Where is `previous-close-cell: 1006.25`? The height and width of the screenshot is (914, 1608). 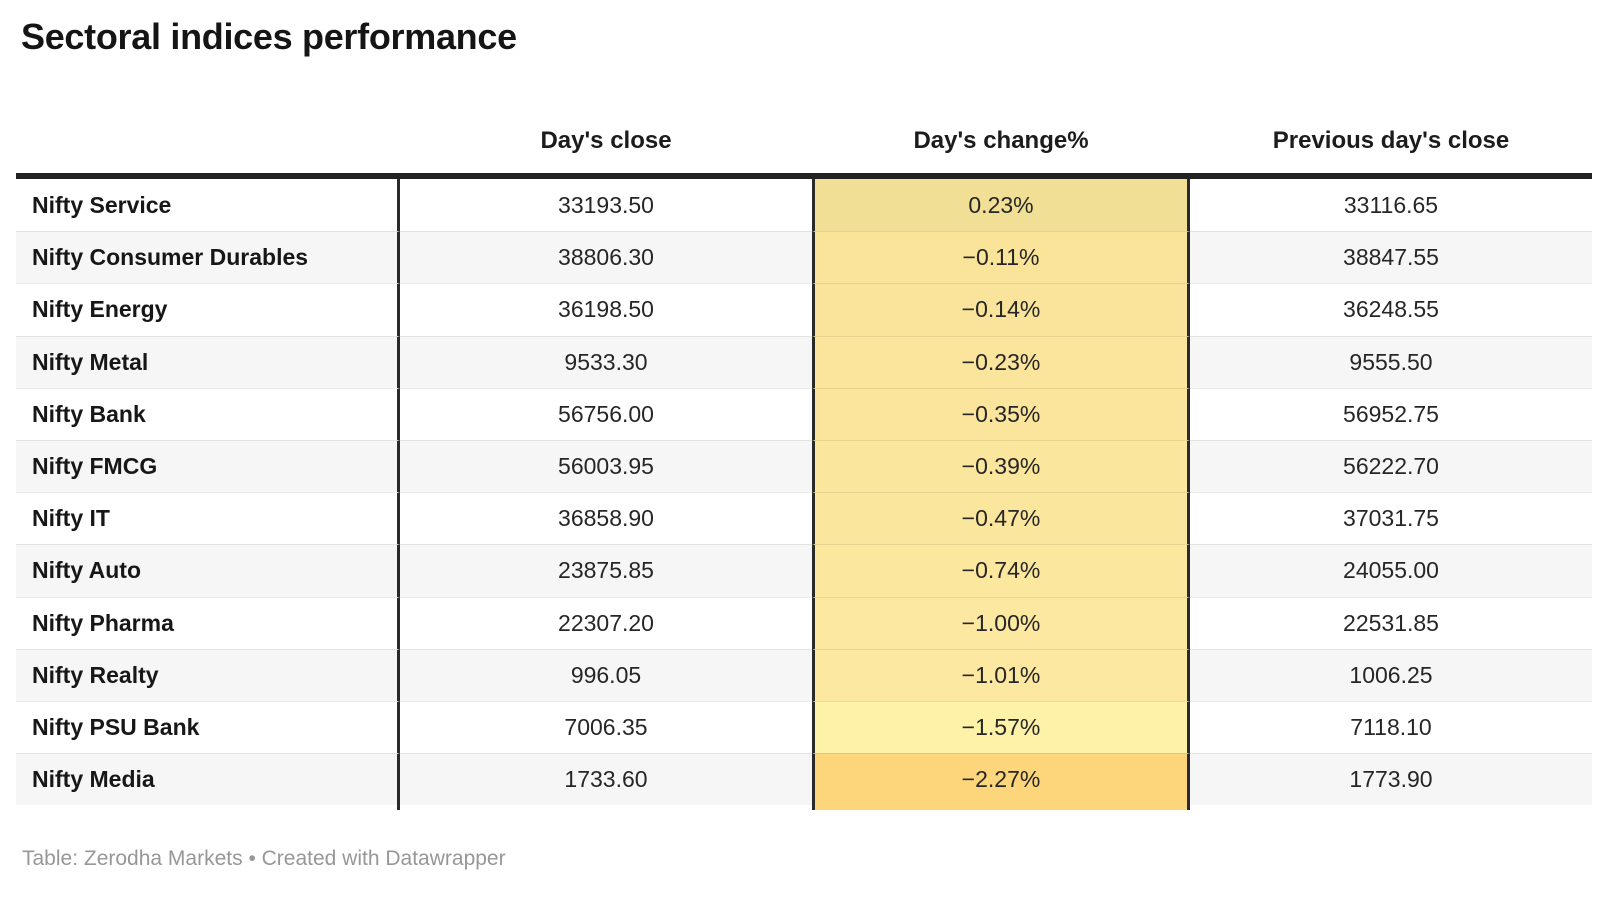
previous-close-cell: 1006.25 is located at coordinates (1391, 674).